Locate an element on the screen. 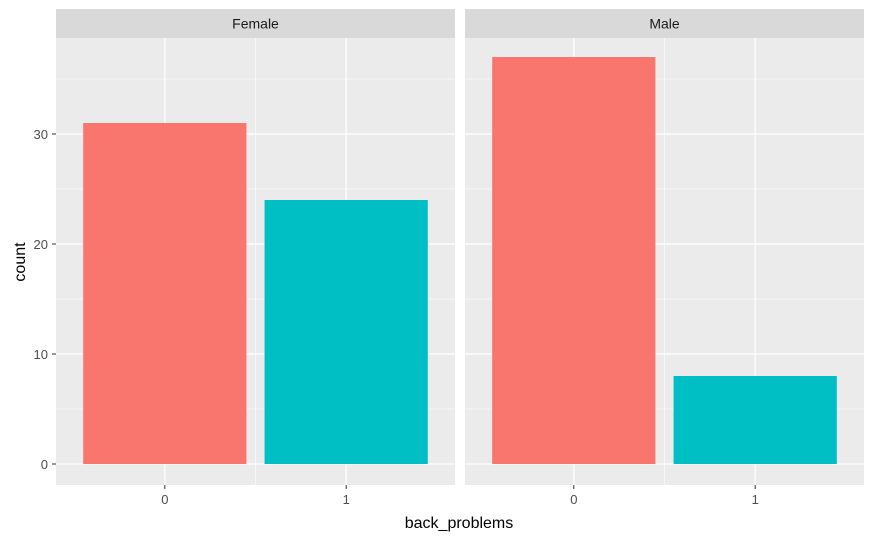  x-axis: 0 1 0 1 is located at coordinates (460, 496).